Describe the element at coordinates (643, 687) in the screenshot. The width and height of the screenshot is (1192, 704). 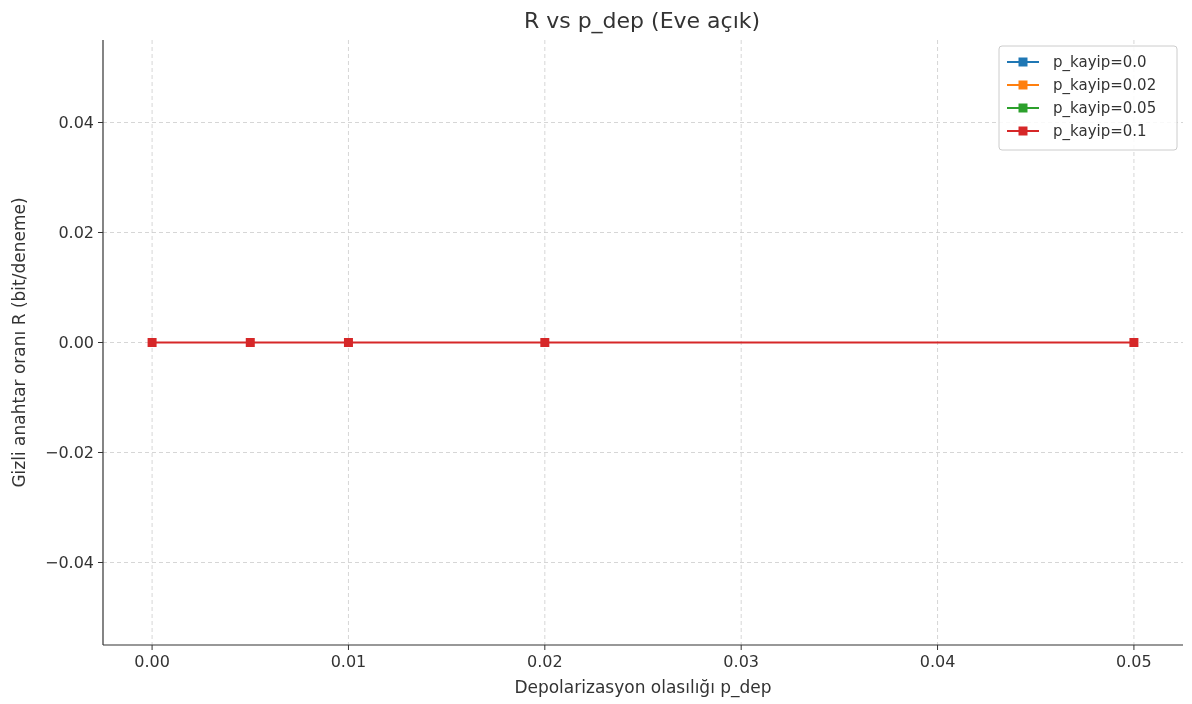
I see `x-axis-title: Depolarizasyon olasılığı p_dep` at that location.